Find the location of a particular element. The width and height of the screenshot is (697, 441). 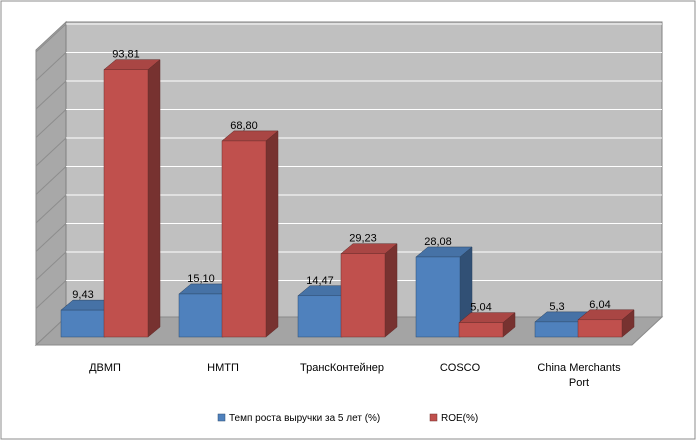

data-label: 29,23 is located at coordinates (363, 239).